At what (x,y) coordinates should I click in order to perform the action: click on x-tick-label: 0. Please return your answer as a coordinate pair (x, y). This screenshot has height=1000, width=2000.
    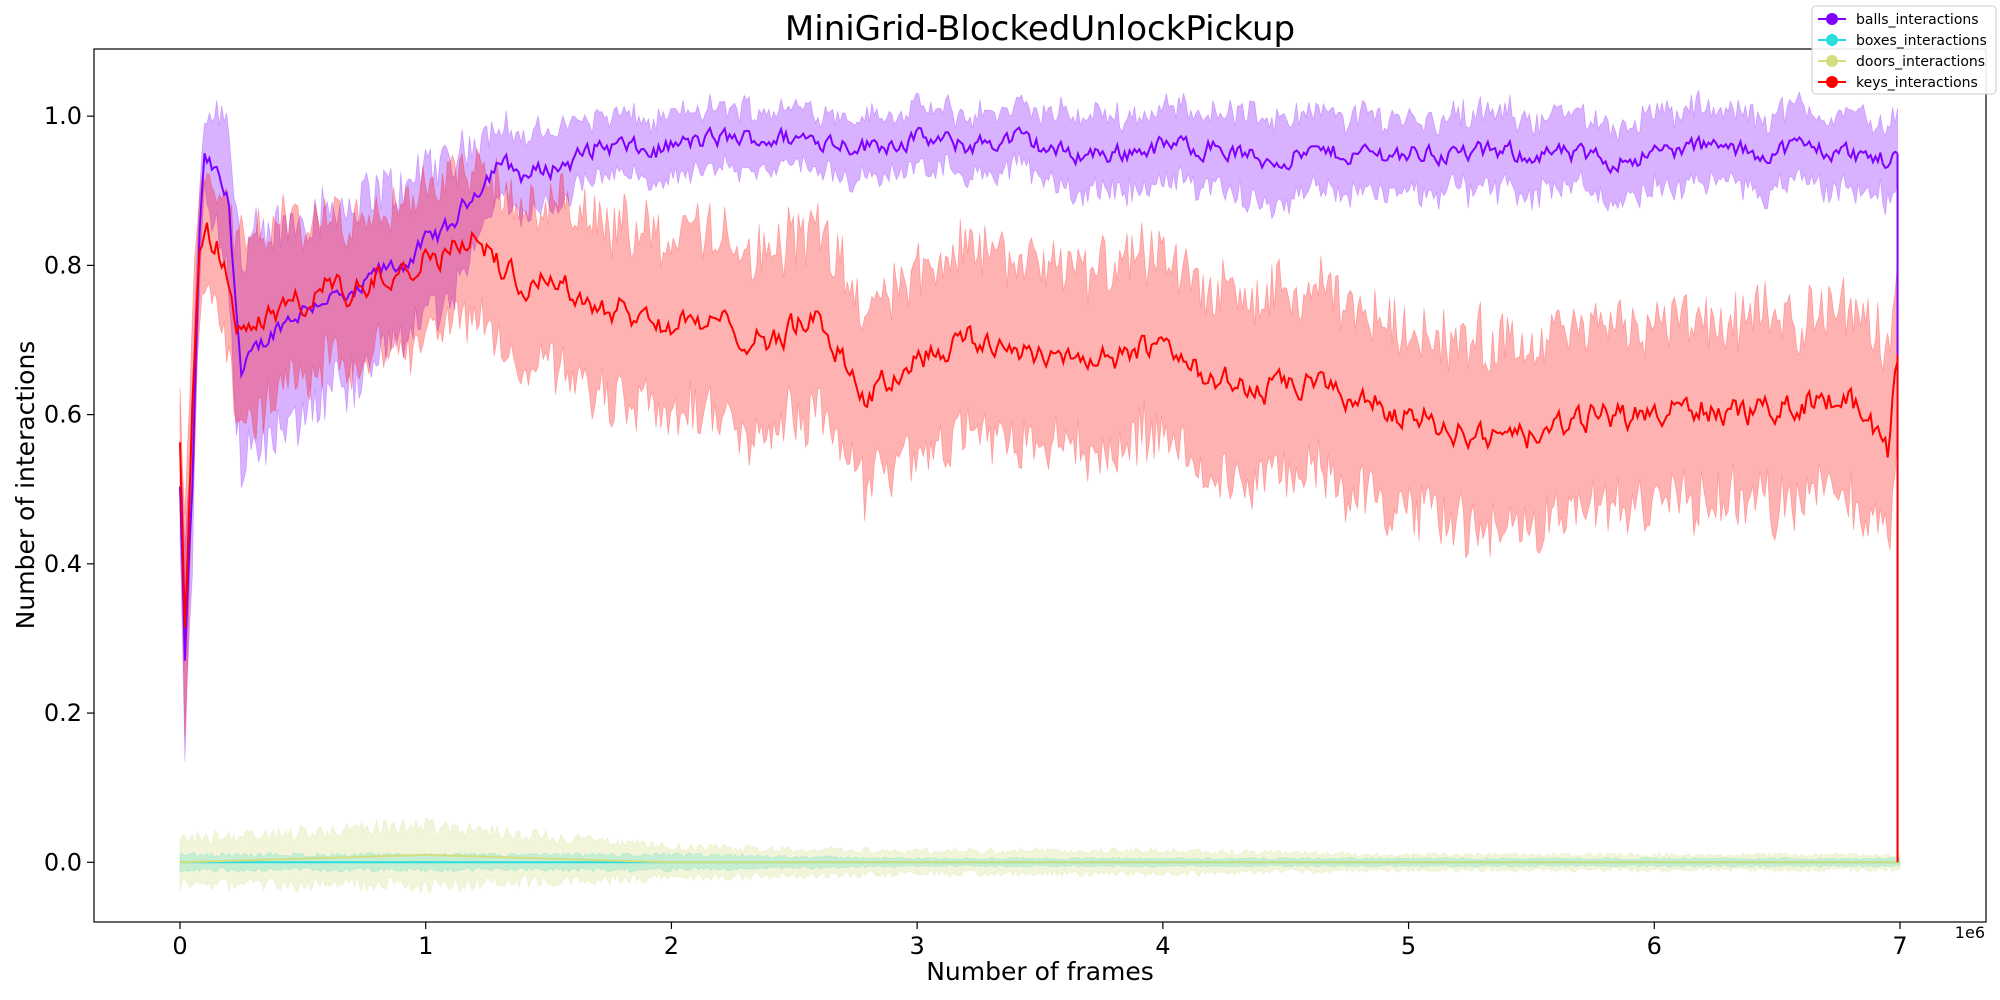
    Looking at the image, I should click on (179, 946).